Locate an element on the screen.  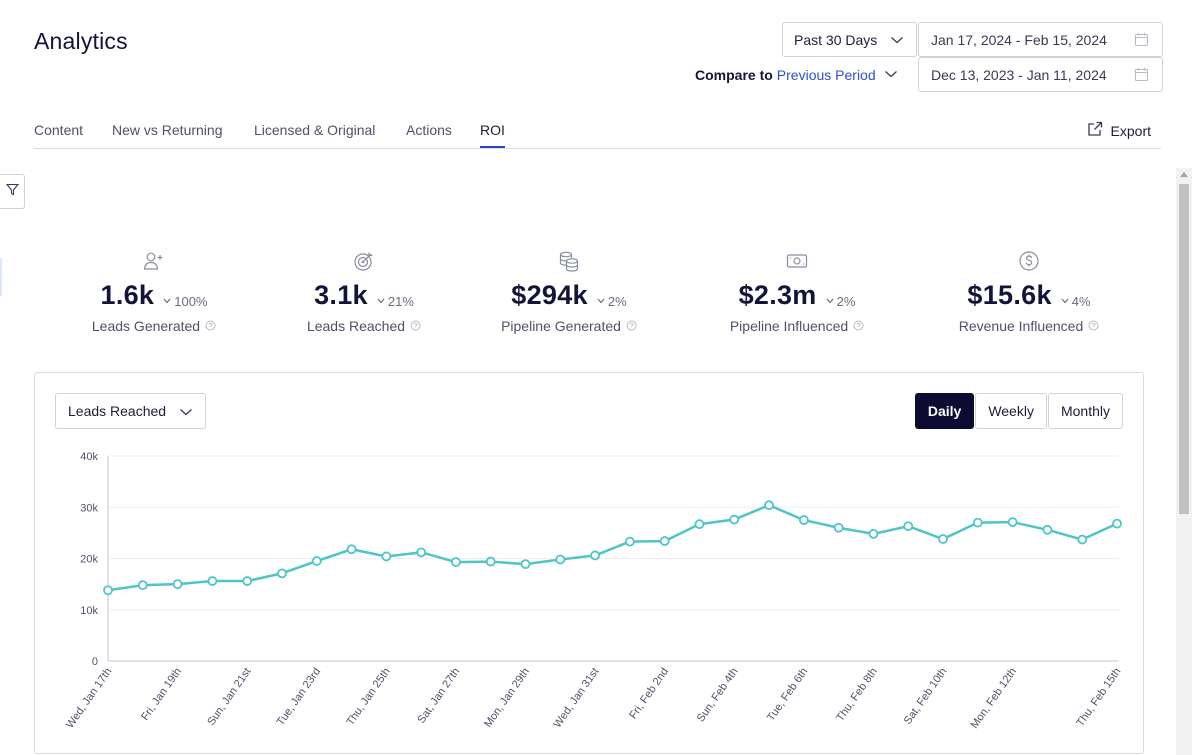
metric-value: $294k is located at coordinates (549, 295).